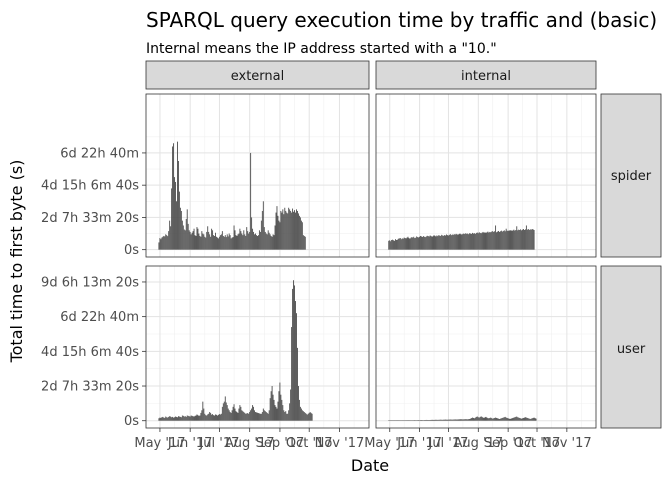 The width and height of the screenshot is (672, 480). I want to click on x-tick-label: Oct '17, so click(309, 443).